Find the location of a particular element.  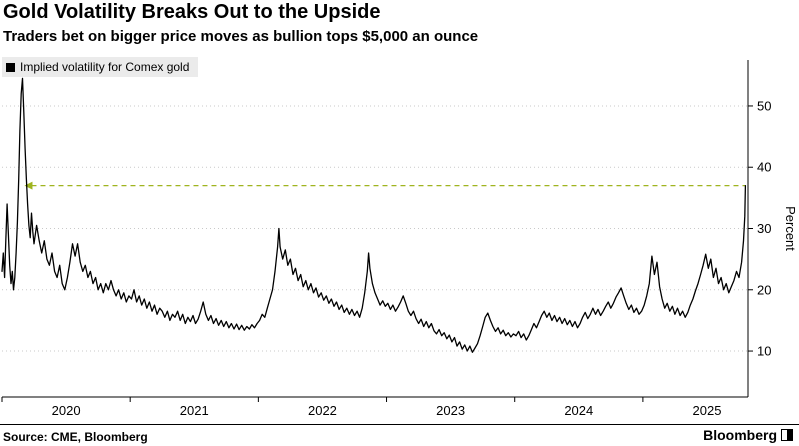

svg-text: 2023 is located at coordinates (450, 410).